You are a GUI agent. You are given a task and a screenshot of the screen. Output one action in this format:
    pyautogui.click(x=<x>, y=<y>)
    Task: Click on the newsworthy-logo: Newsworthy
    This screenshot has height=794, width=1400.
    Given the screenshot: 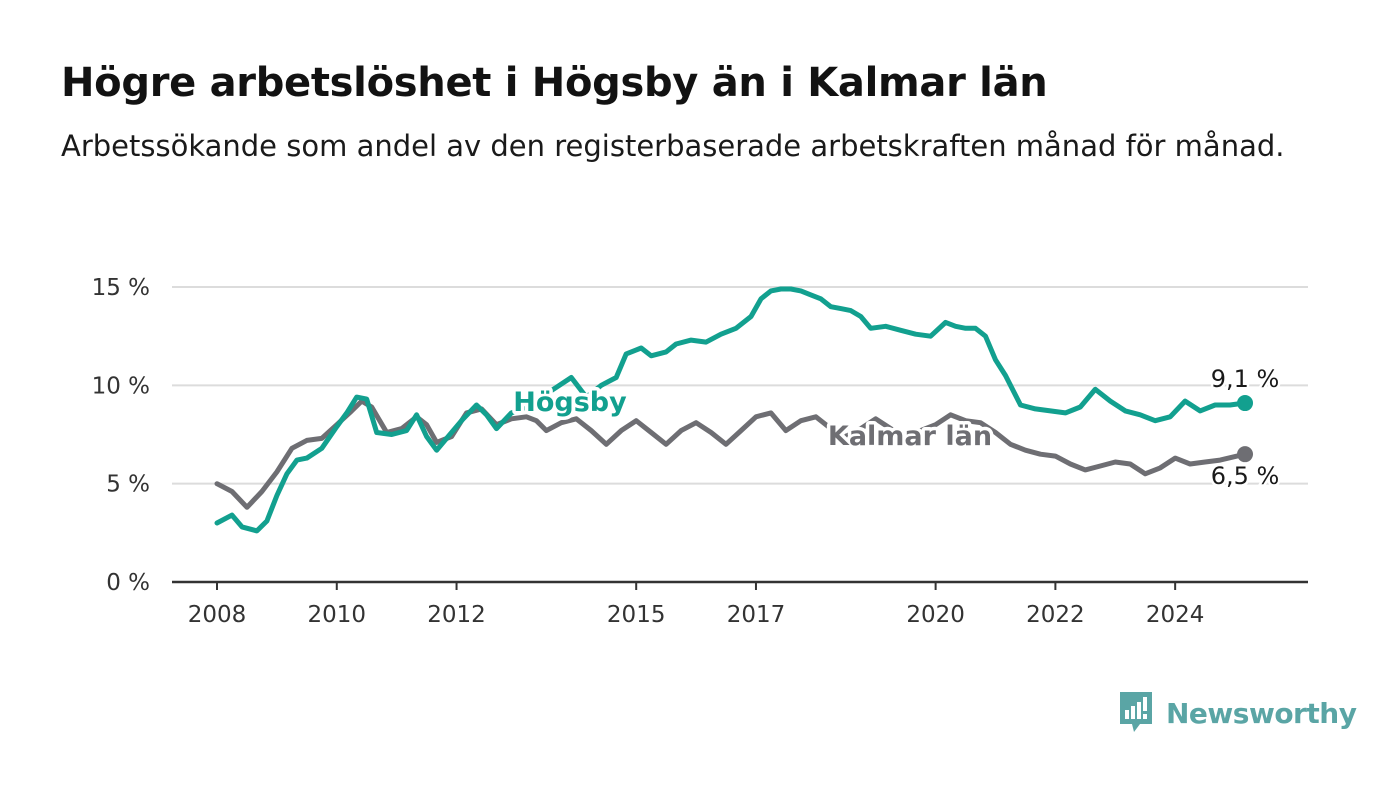 What is the action you would take?
    pyautogui.click(x=1237, y=713)
    